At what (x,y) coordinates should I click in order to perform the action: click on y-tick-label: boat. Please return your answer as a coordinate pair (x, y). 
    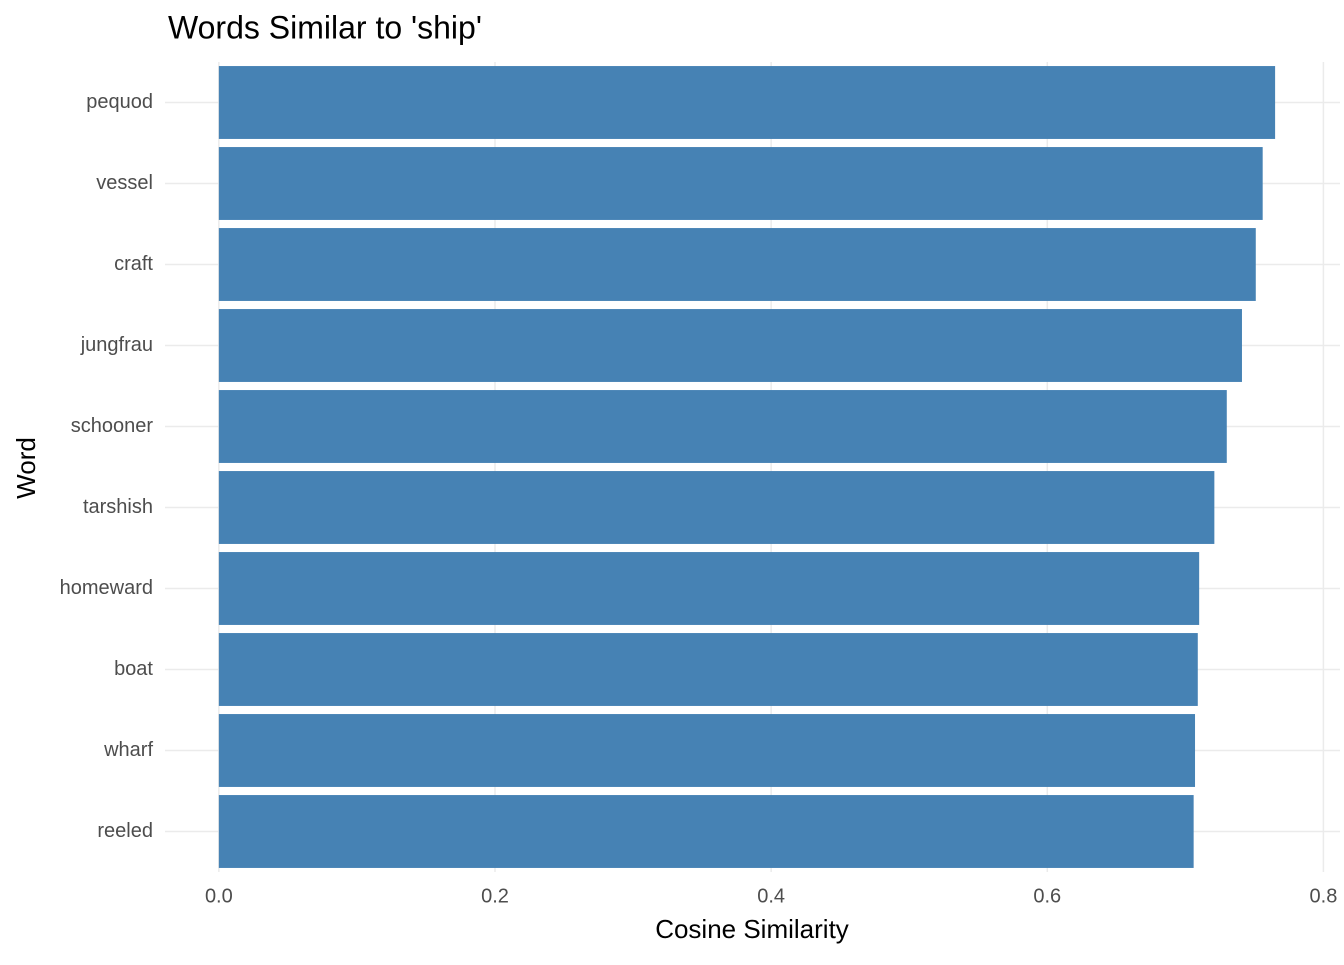
    Looking at the image, I should click on (133, 669).